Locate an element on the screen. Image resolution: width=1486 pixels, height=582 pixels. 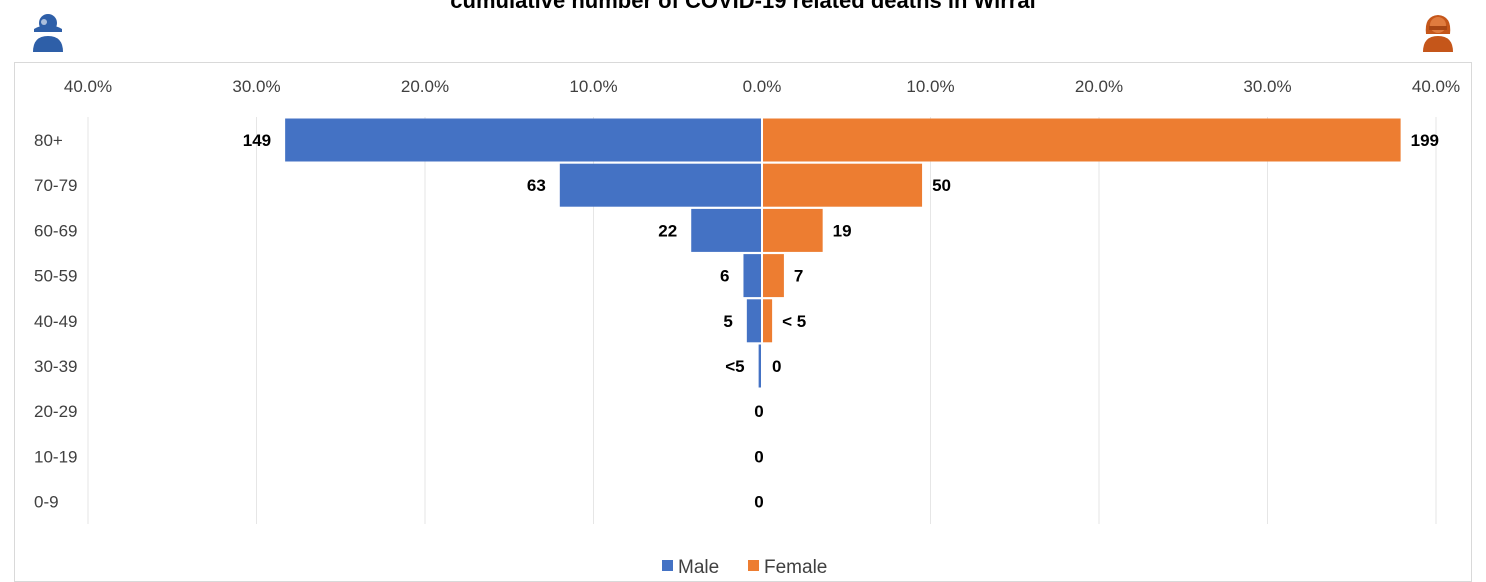
male-value-label: 6 is located at coordinates (724, 276).